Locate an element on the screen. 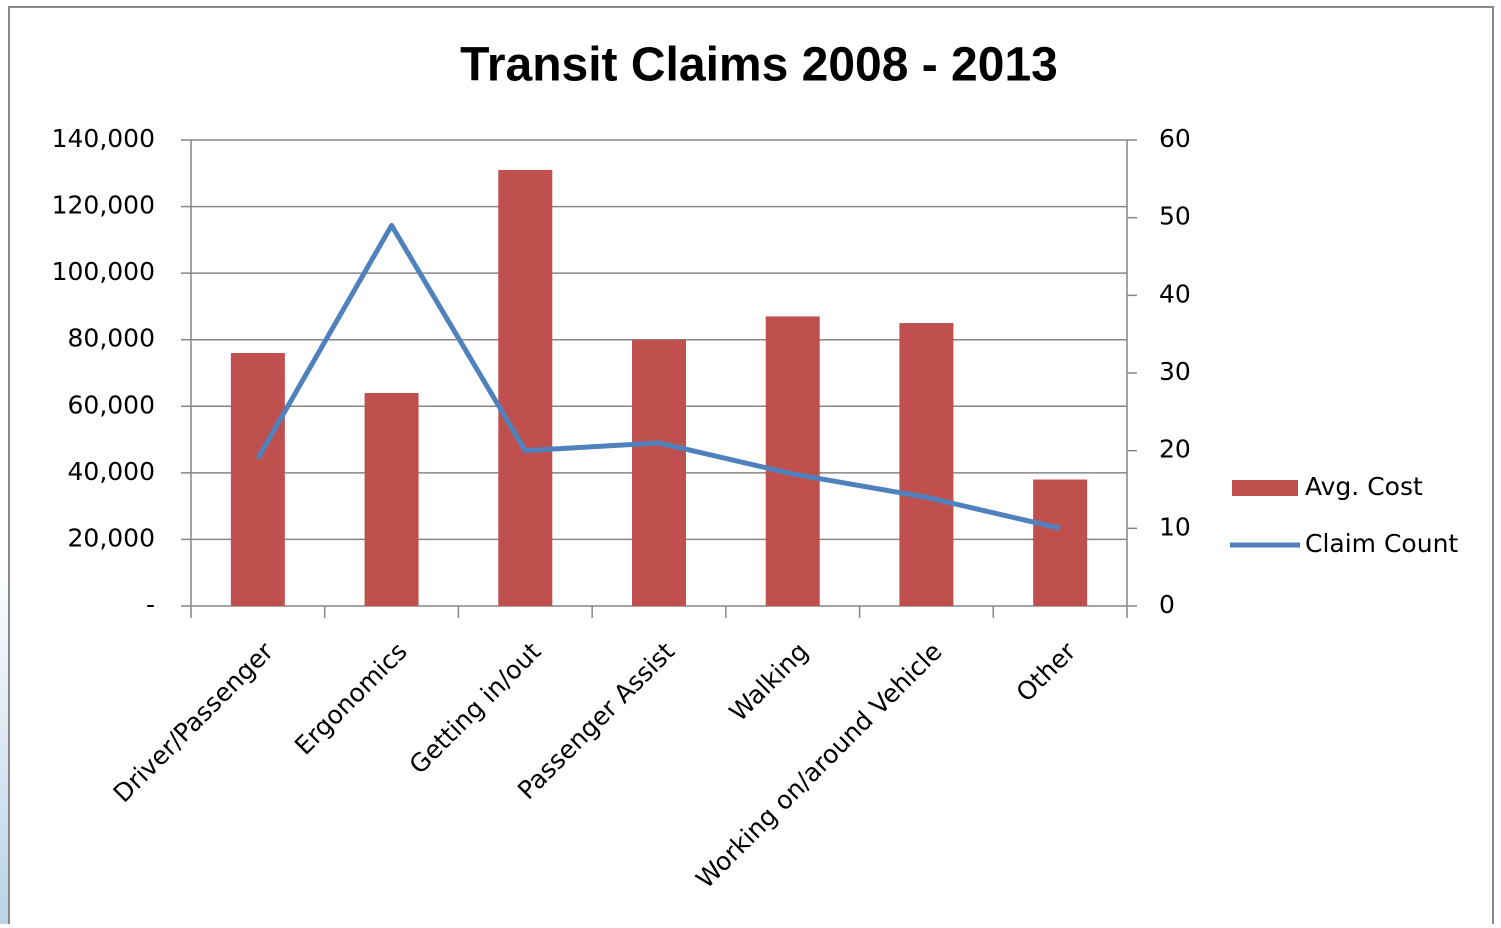 The width and height of the screenshot is (1501, 928). chart-title: Transit Claims 2008 - 2013 is located at coordinates (759, 65).